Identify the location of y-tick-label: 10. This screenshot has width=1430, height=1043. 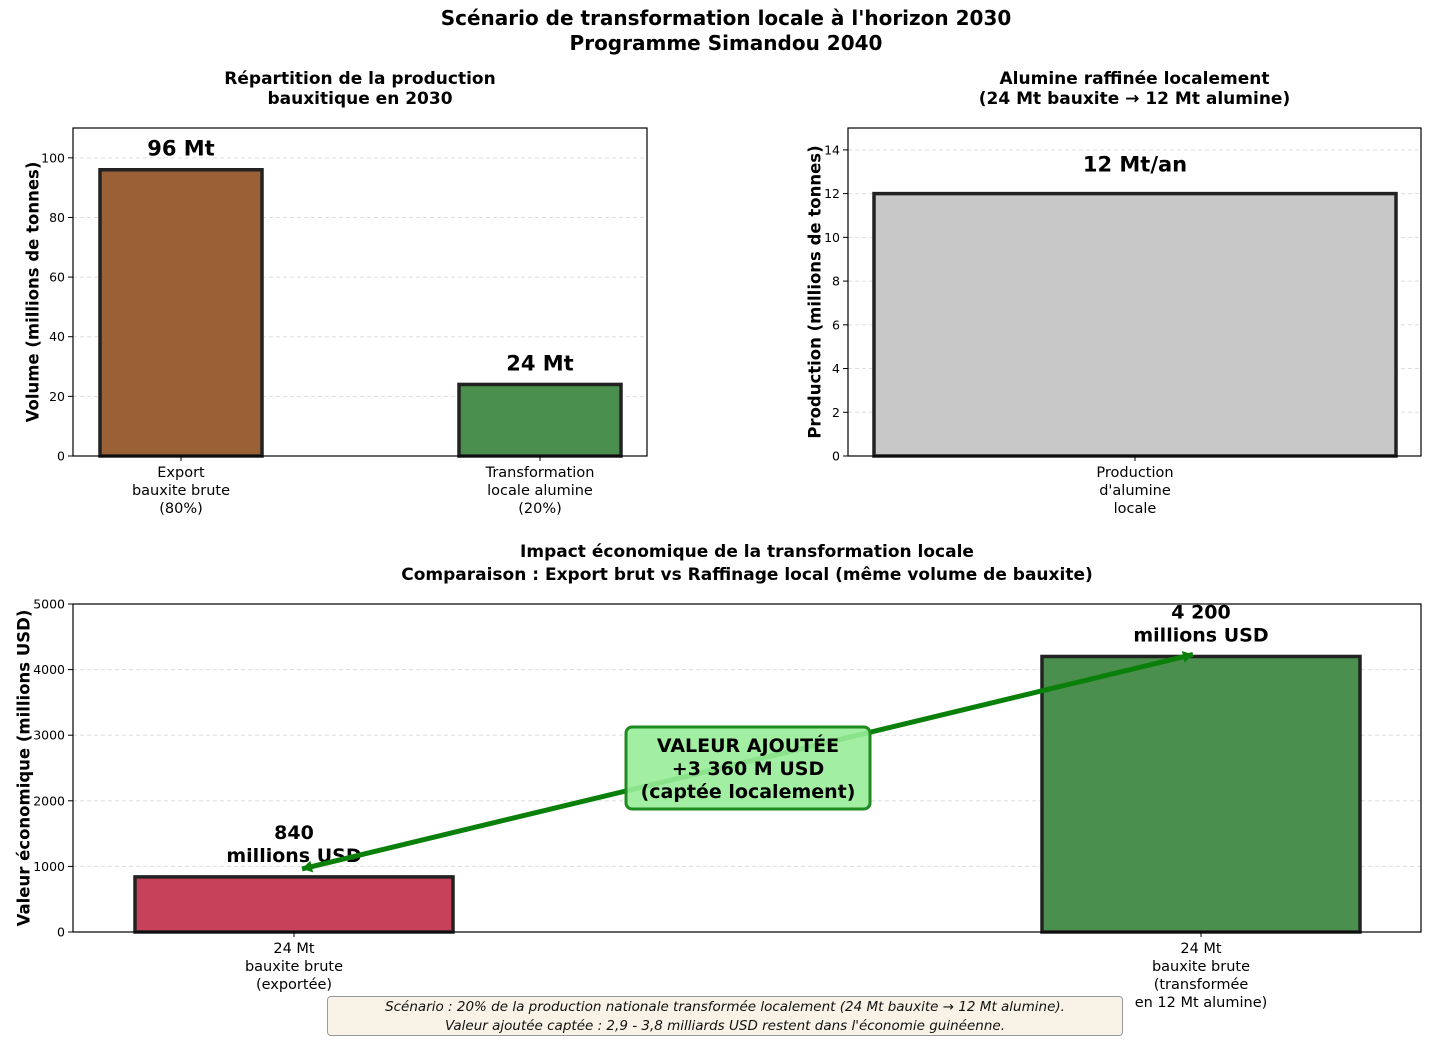
(832, 237).